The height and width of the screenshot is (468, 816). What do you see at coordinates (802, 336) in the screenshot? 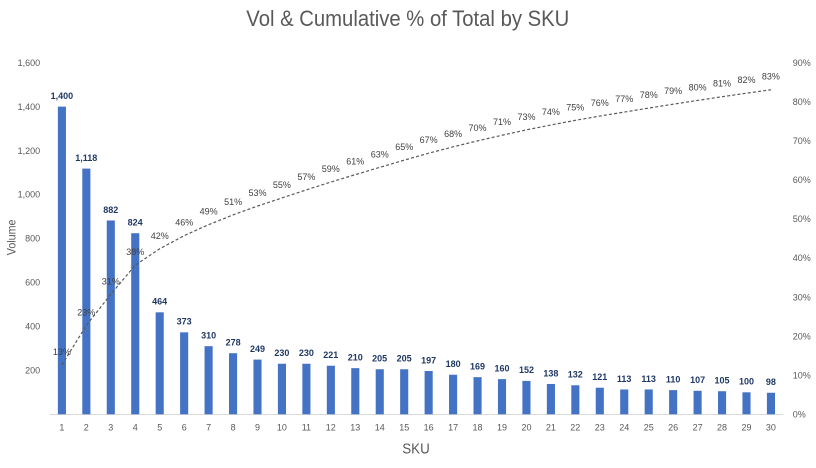
I see `svg-text: 20%` at bounding box center [802, 336].